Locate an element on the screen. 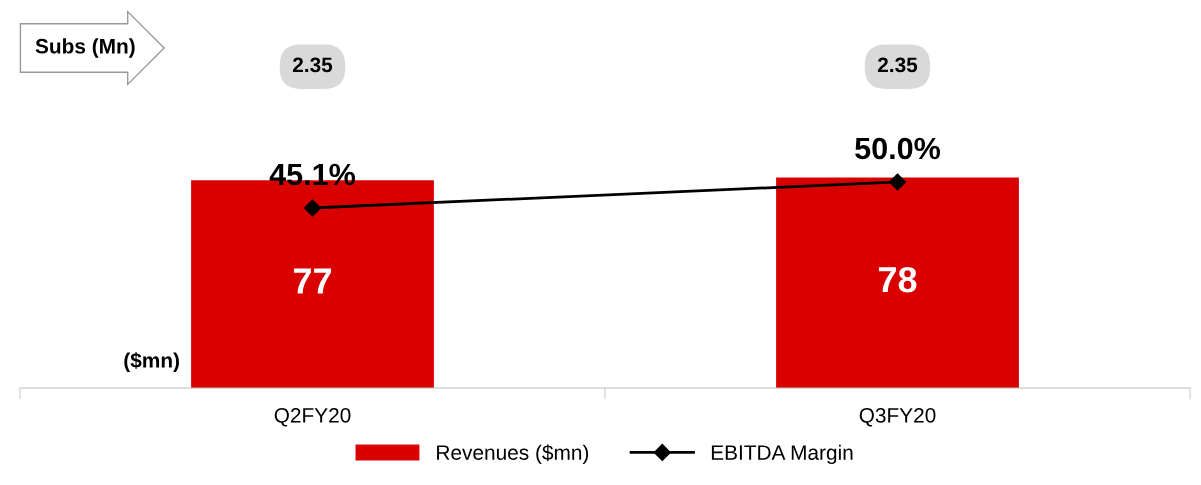  data-label: 77 is located at coordinates (312, 281).